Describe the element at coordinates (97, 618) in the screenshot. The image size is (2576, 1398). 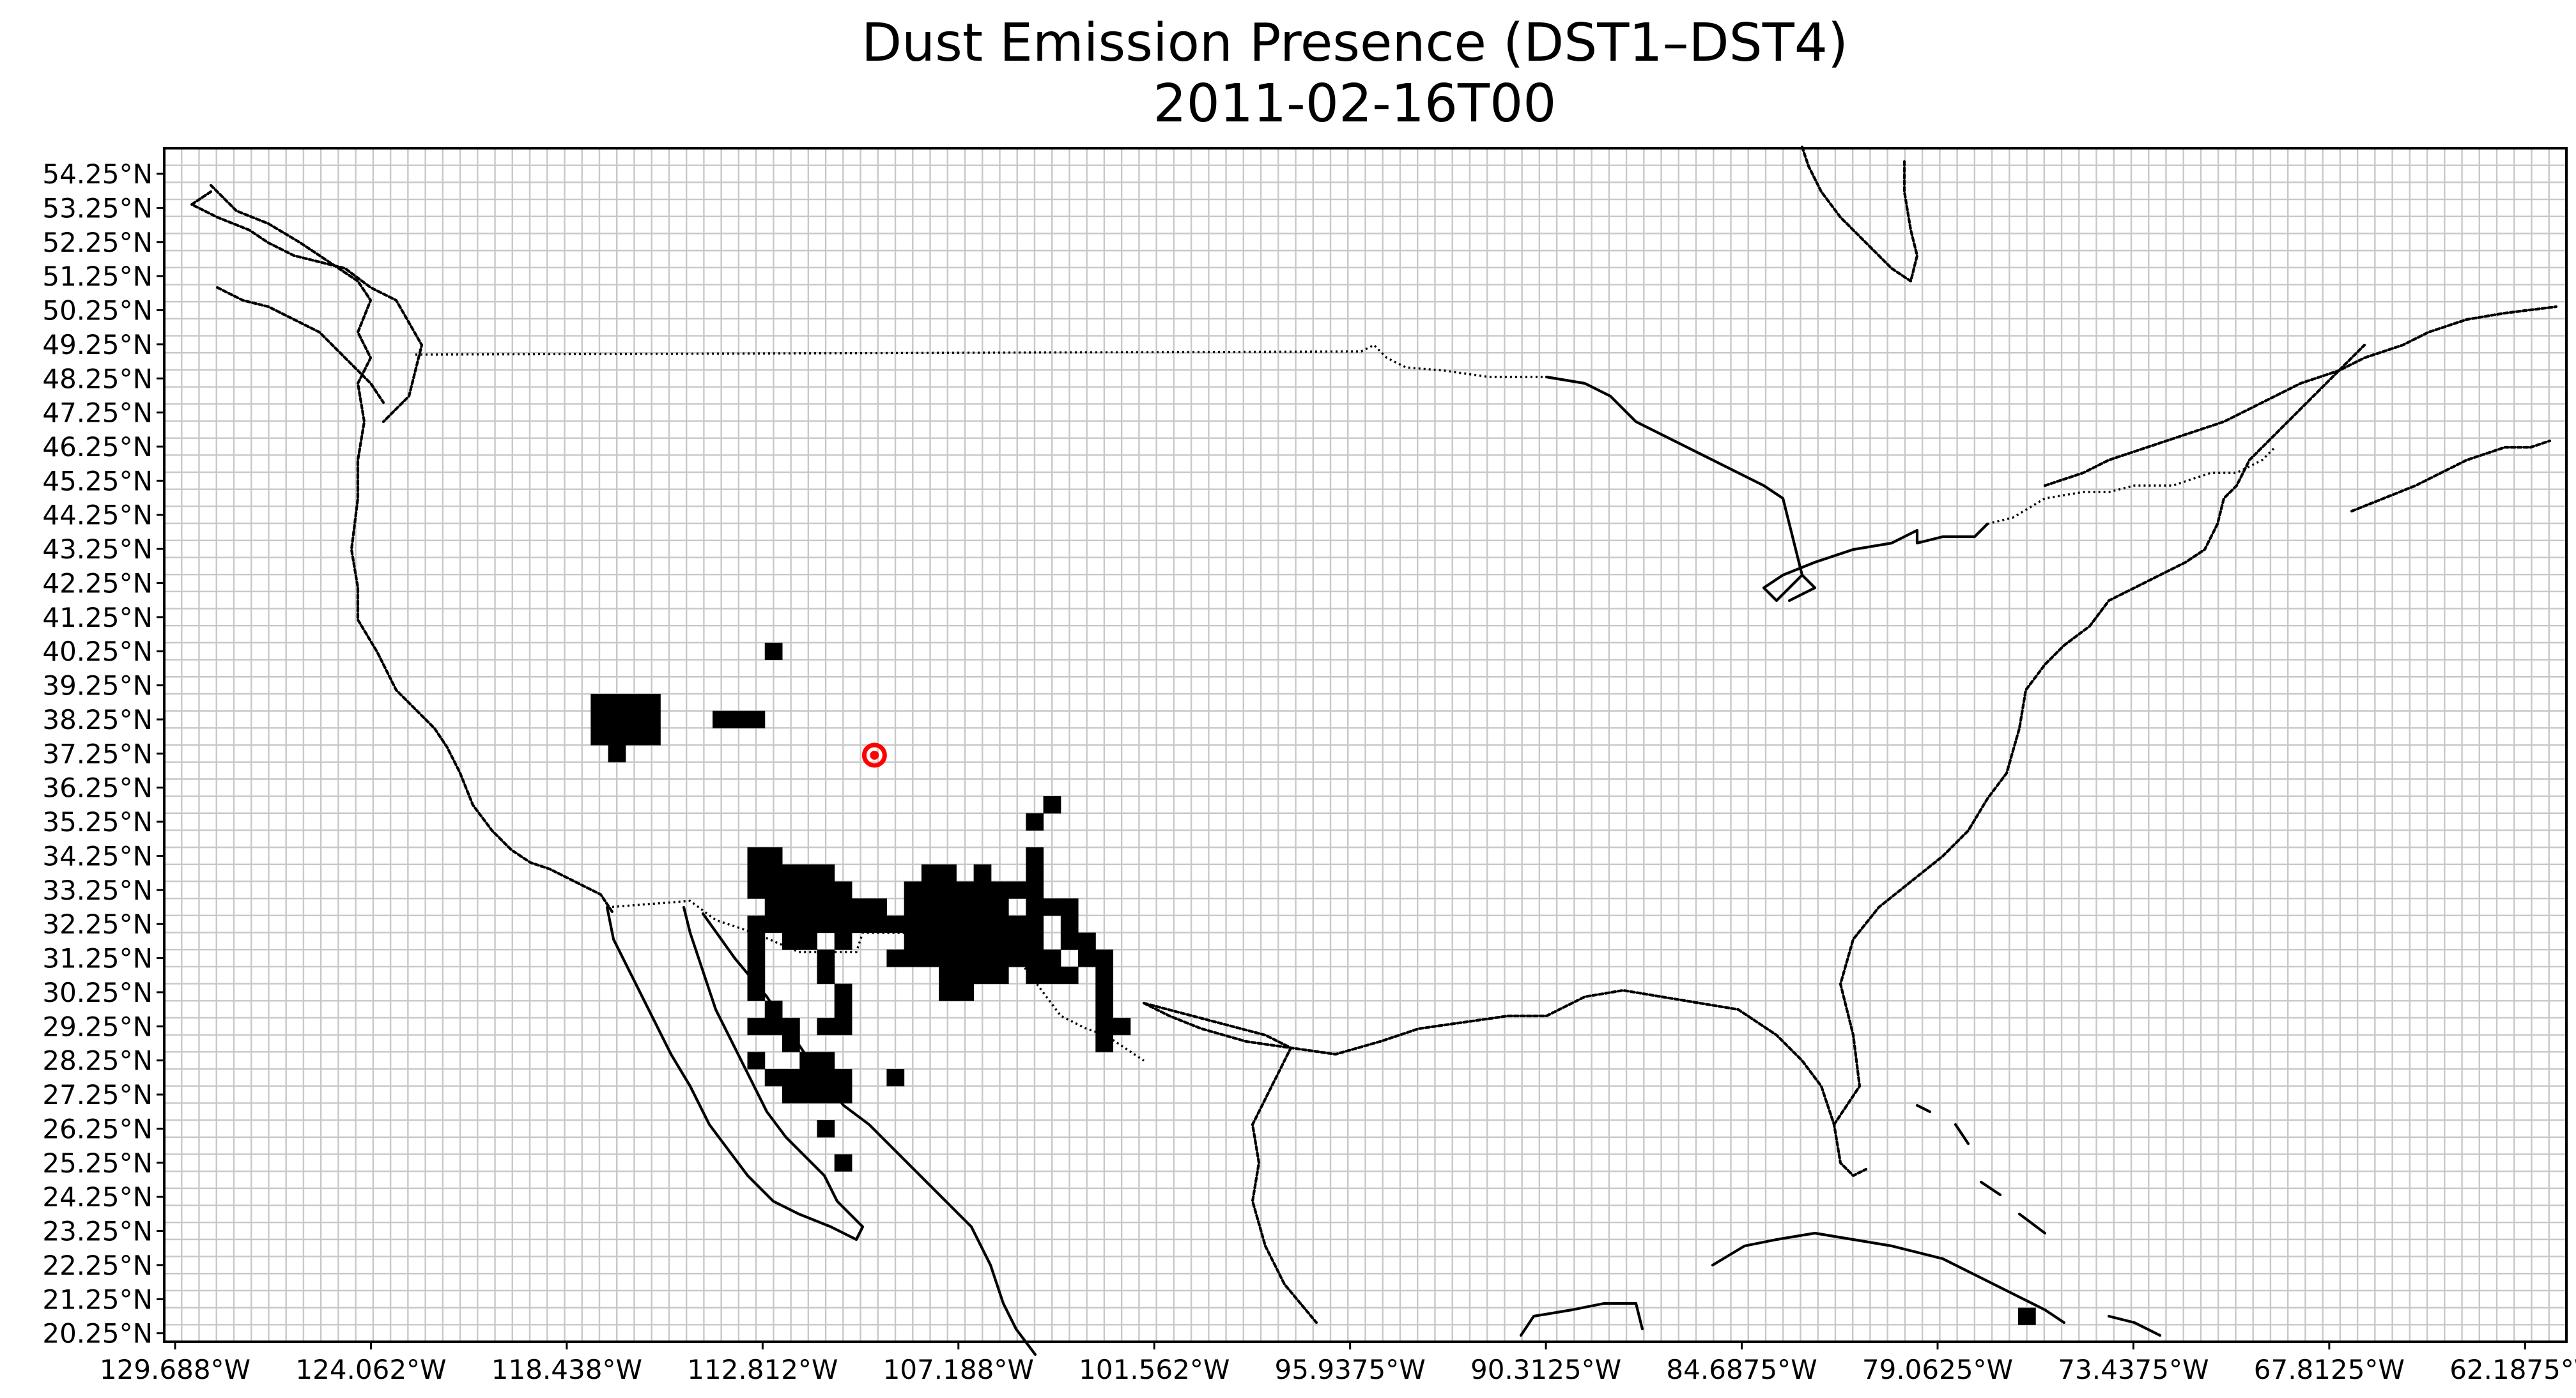
I see `y-tick-label: 41.25°N` at that location.